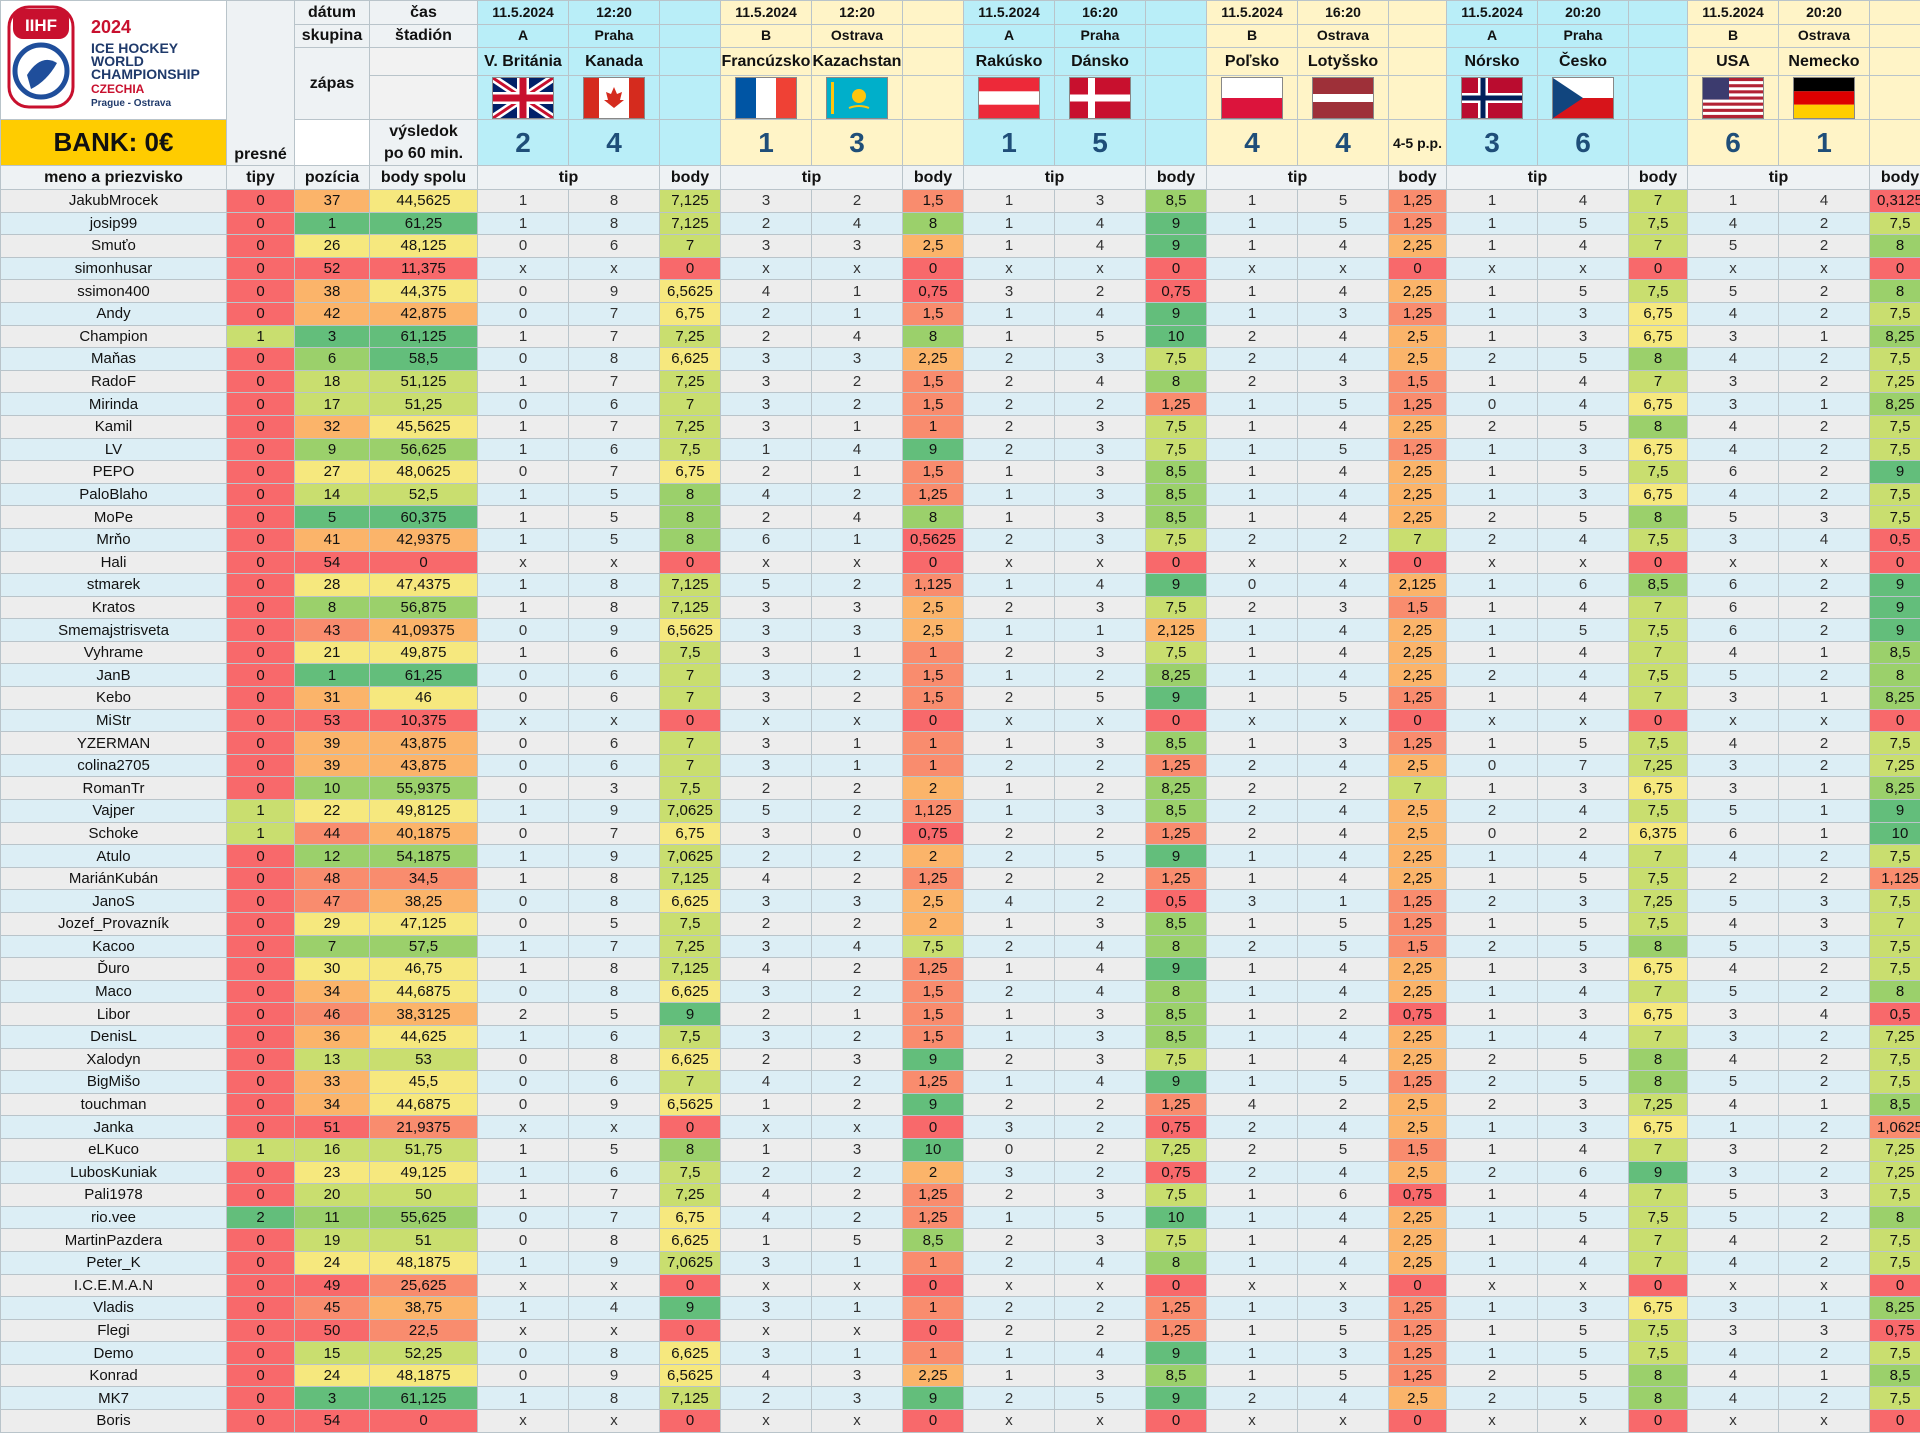 The height and width of the screenshot is (1437, 1920). What do you see at coordinates (113, 201) in the screenshot?
I see `participant-name: JakubMrocek` at bounding box center [113, 201].